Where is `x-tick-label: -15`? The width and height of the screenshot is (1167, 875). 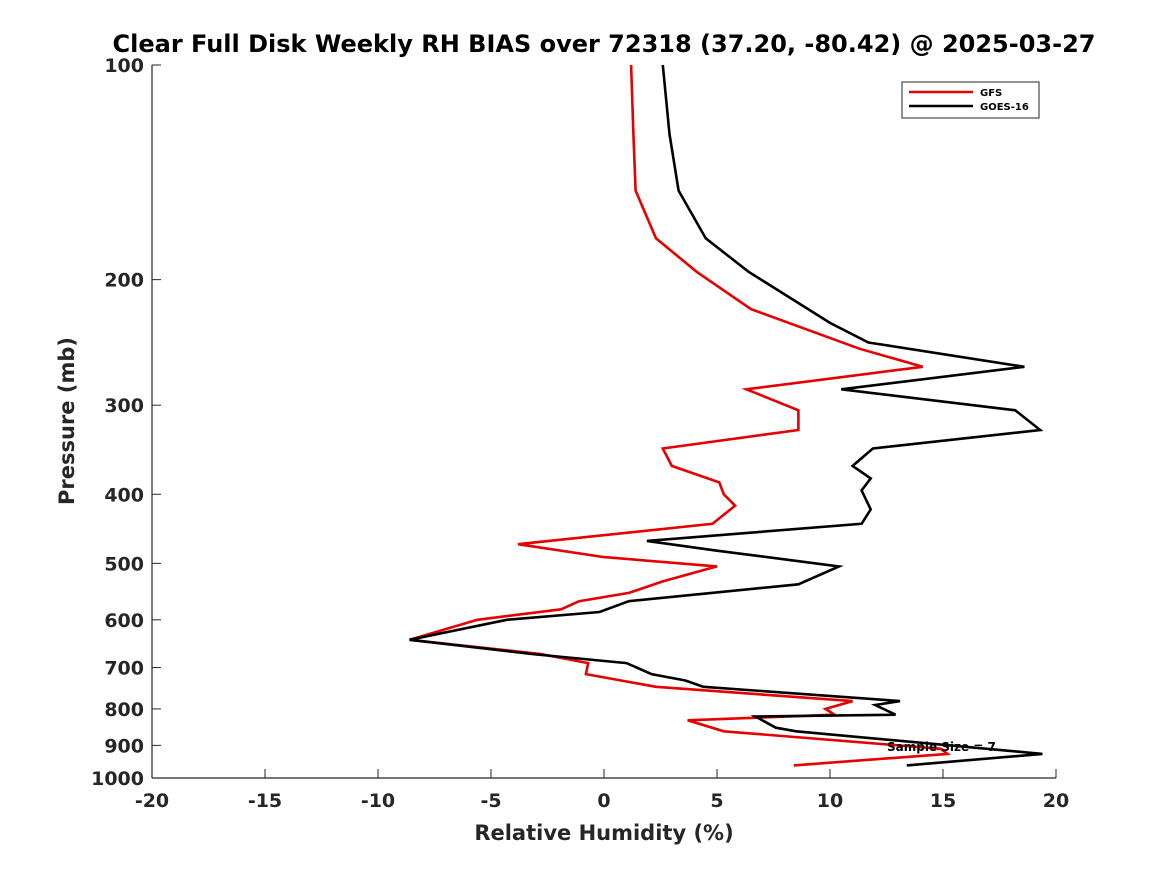 x-tick-label: -15 is located at coordinates (265, 801).